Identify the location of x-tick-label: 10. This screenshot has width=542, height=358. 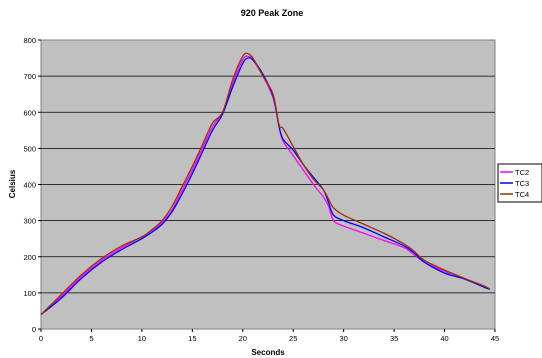
(142, 338).